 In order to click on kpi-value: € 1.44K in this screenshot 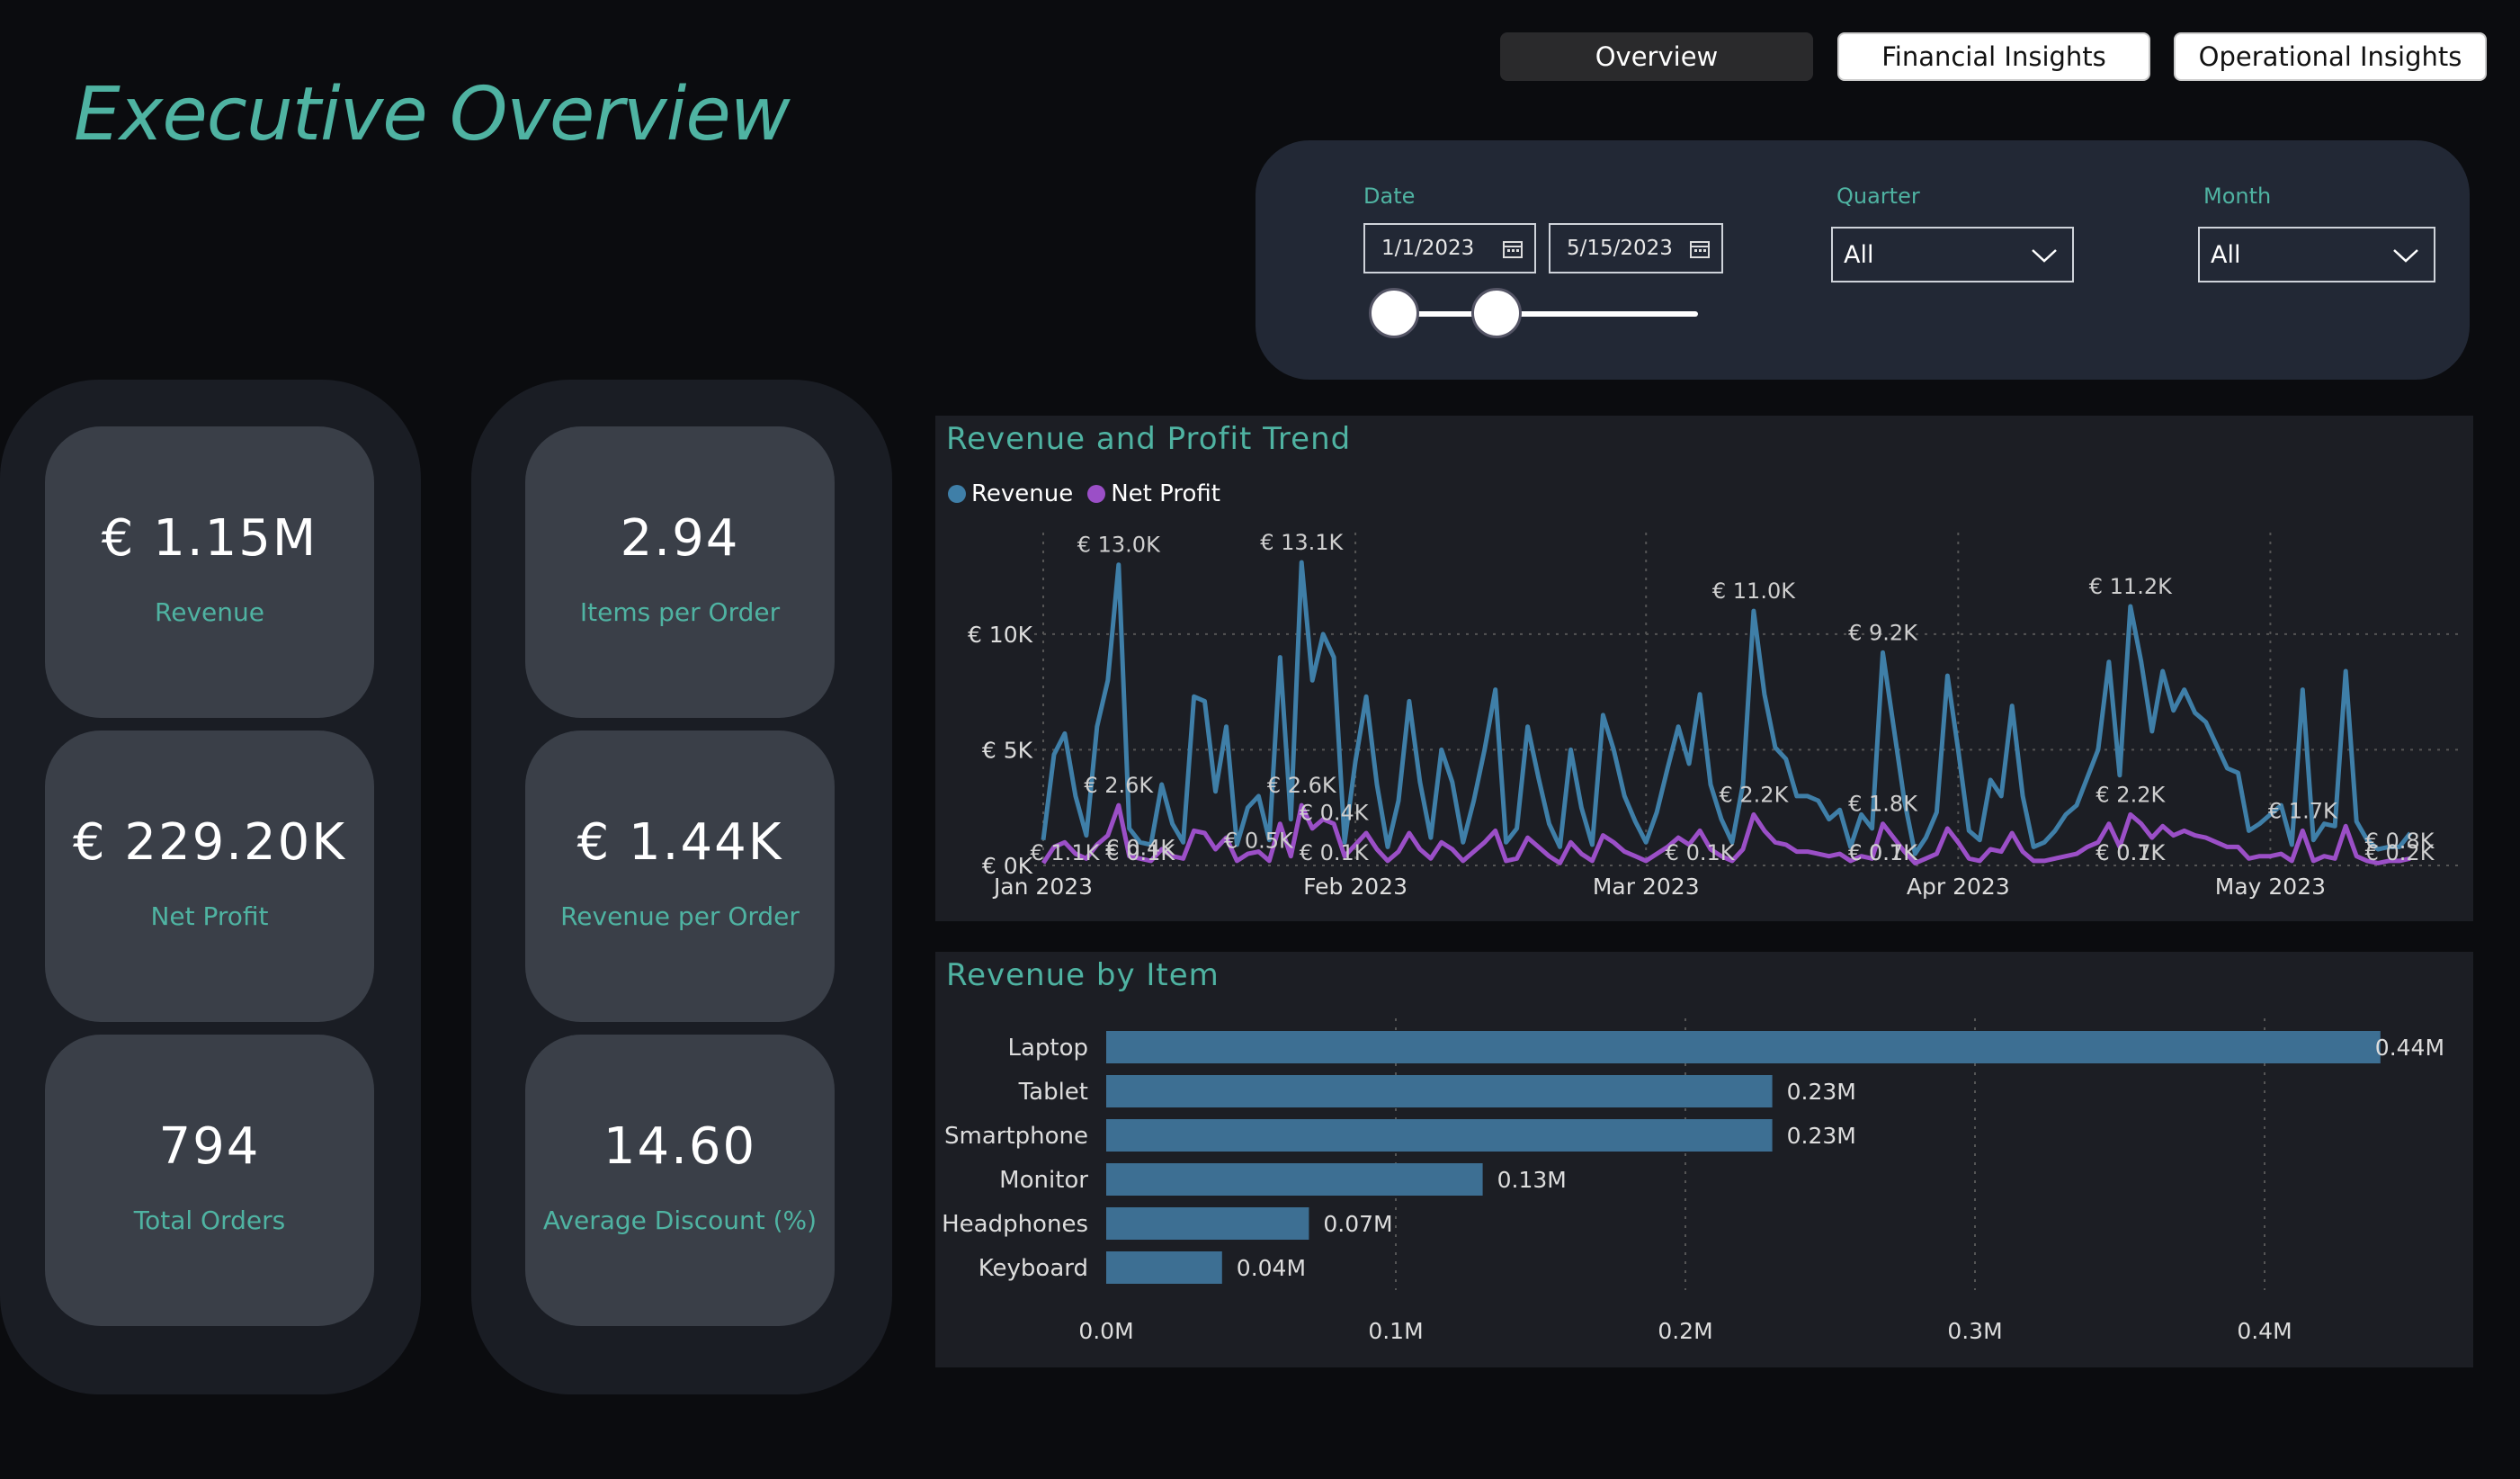, I will do `click(679, 842)`.